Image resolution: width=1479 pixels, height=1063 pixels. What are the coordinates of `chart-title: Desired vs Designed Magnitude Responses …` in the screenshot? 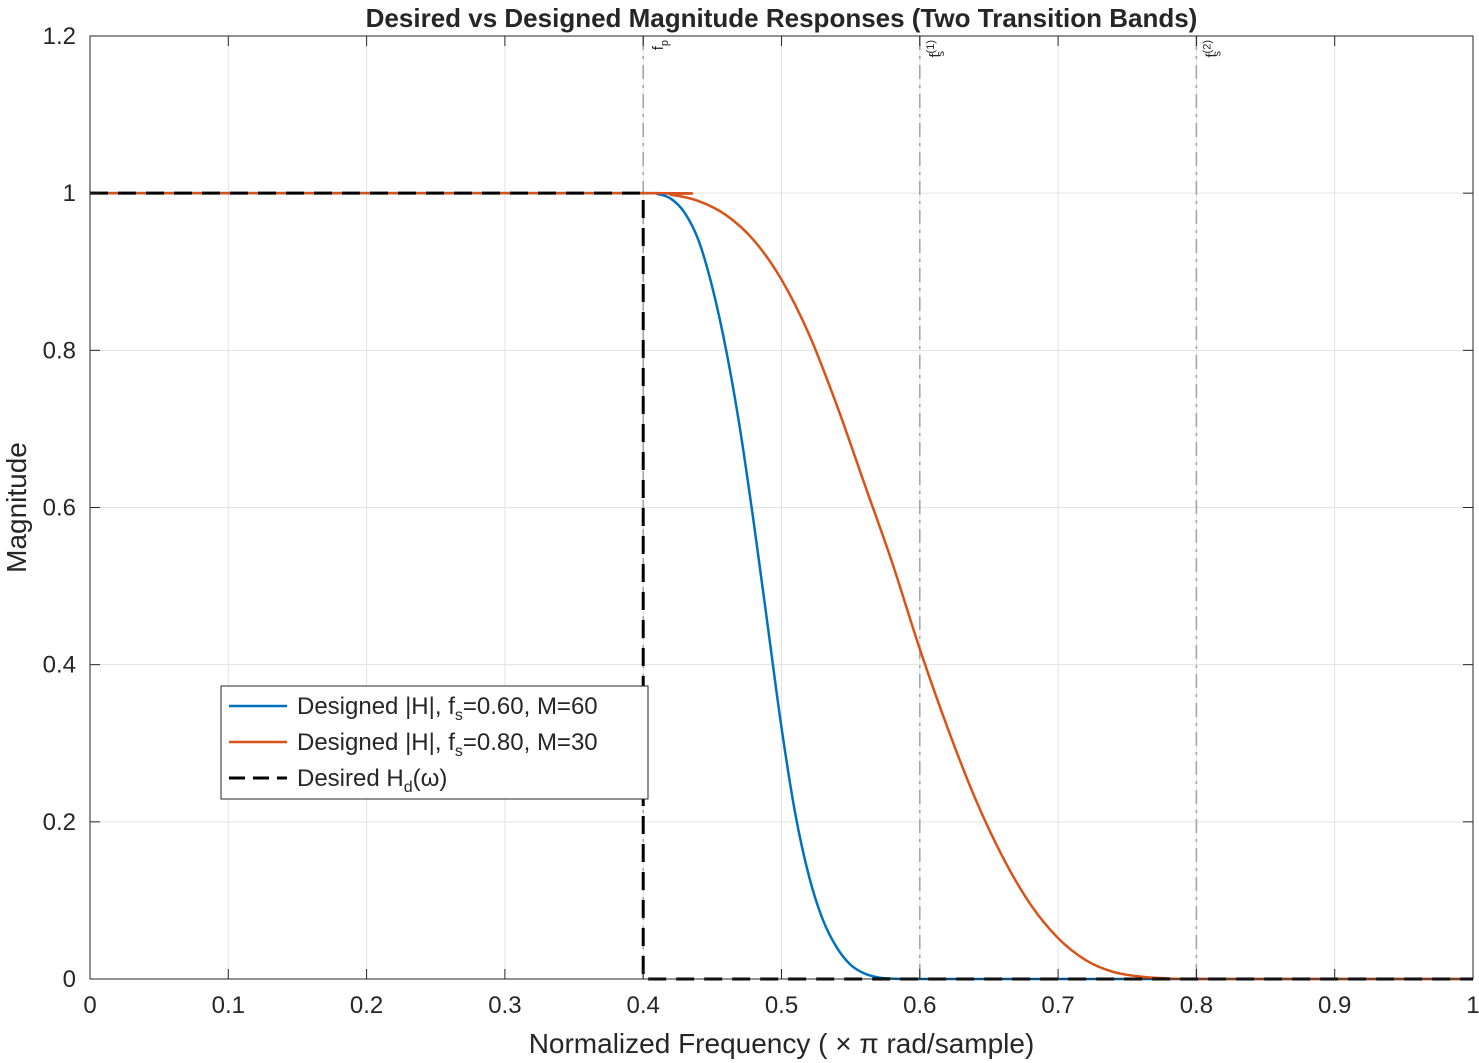 It's located at (782, 18).